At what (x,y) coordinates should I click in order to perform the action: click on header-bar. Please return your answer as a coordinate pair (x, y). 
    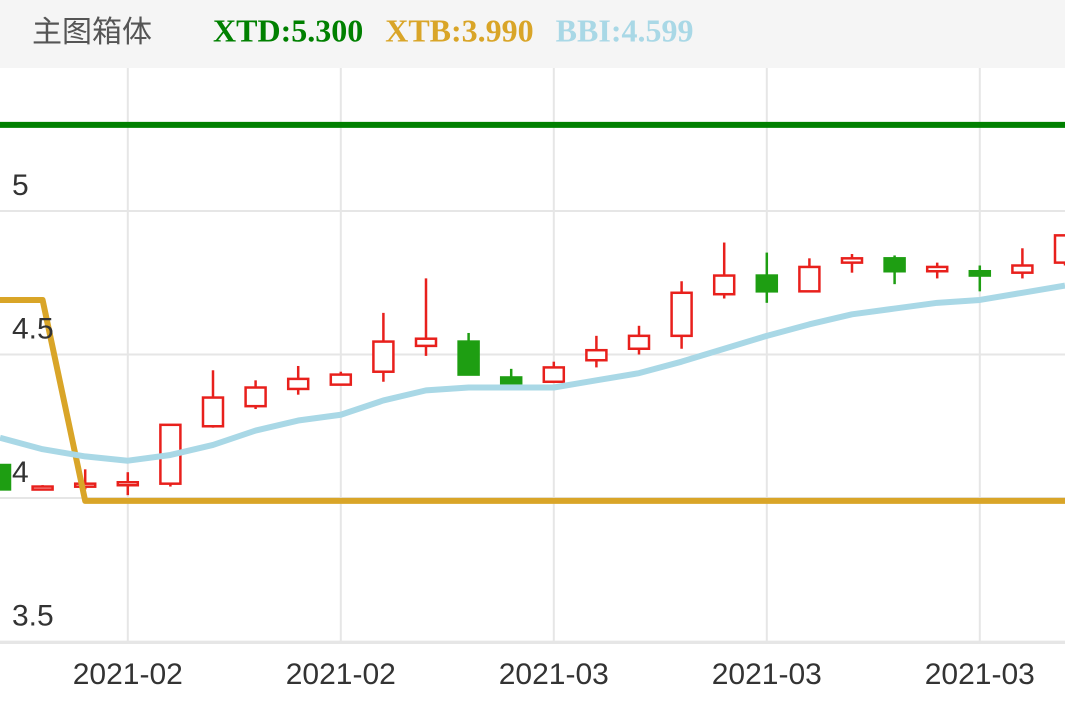
    Looking at the image, I should click on (532, 34).